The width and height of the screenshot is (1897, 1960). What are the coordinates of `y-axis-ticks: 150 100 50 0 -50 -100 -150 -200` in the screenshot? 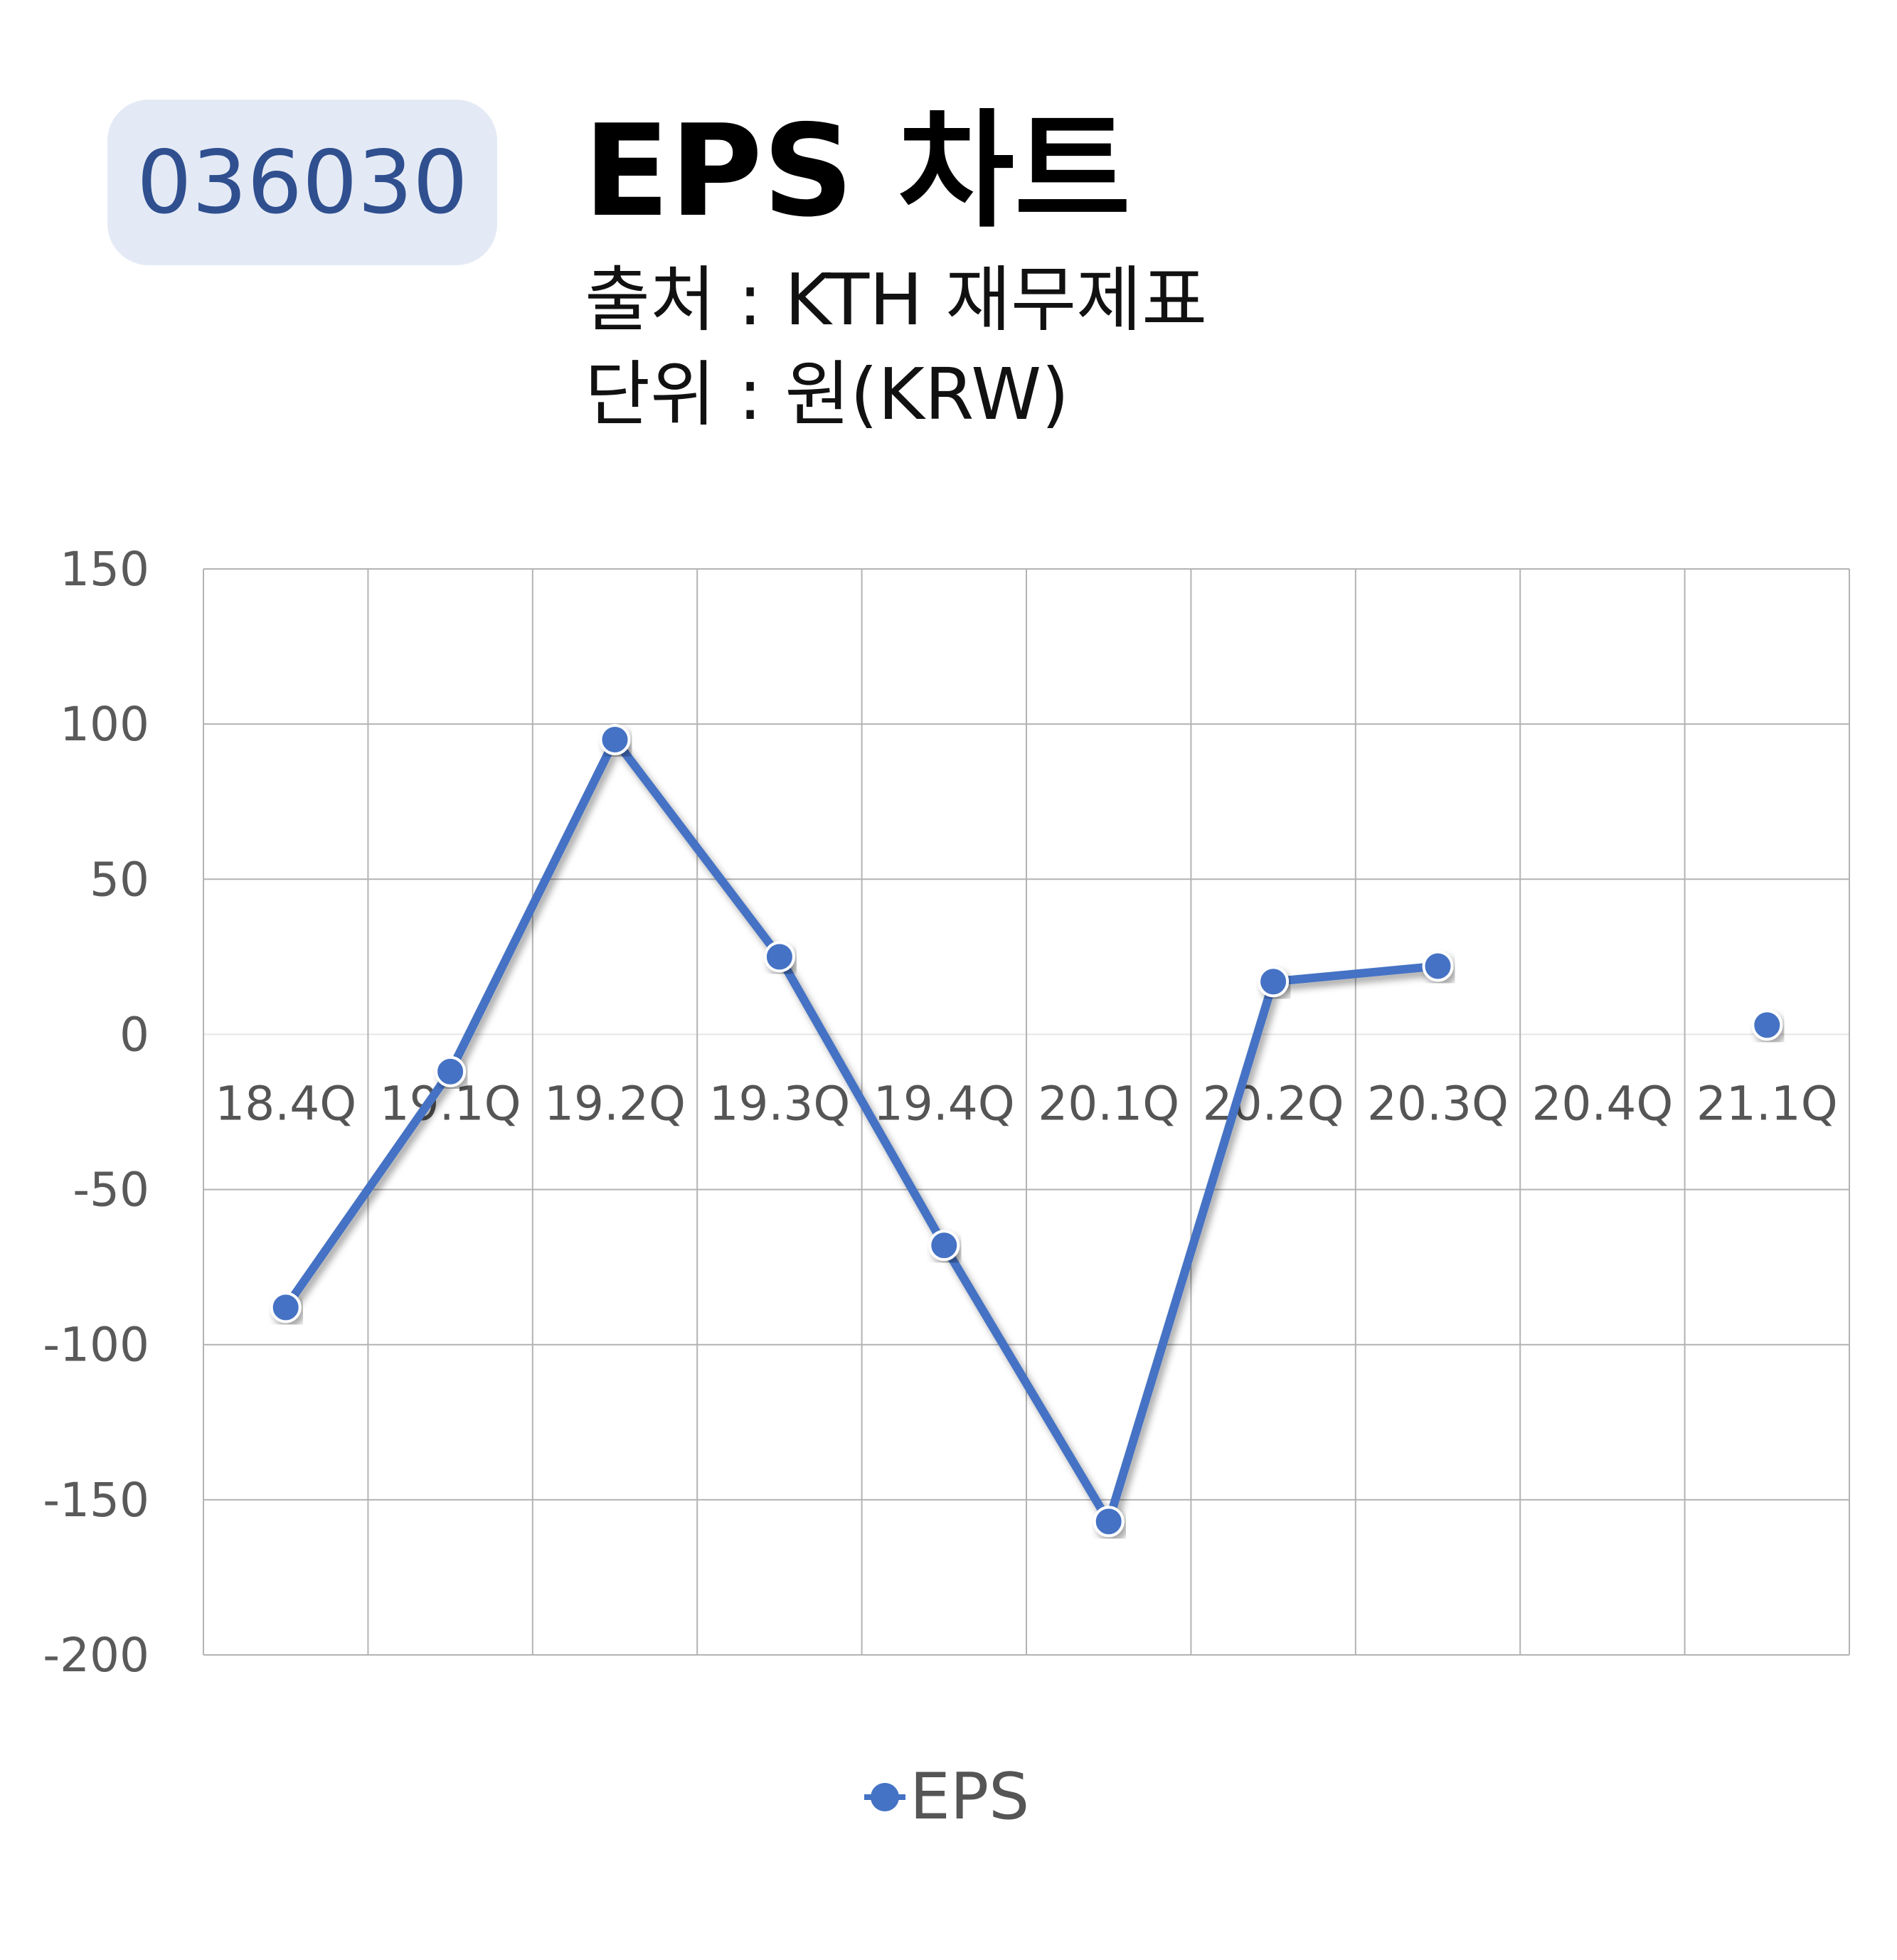 It's located at (96, 1112).